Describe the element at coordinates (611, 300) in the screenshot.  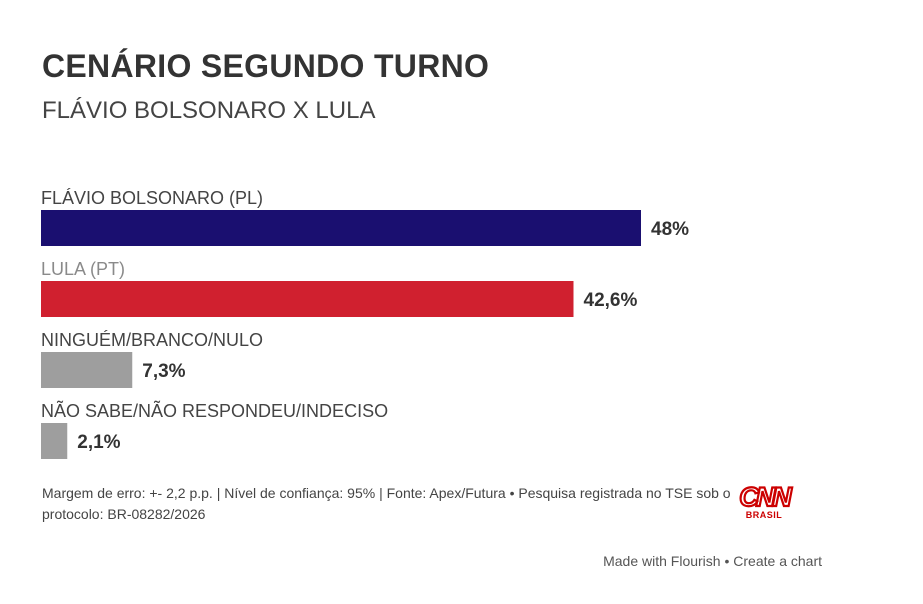
I see `value-label: 42,6%` at that location.